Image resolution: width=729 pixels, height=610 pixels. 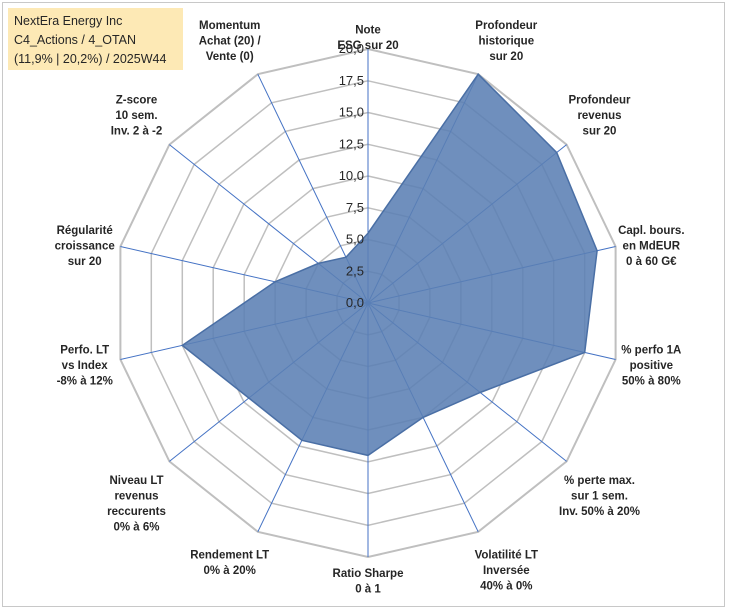 I want to click on axis-category-label-line: Inv. 2 à -2, so click(x=137, y=131).